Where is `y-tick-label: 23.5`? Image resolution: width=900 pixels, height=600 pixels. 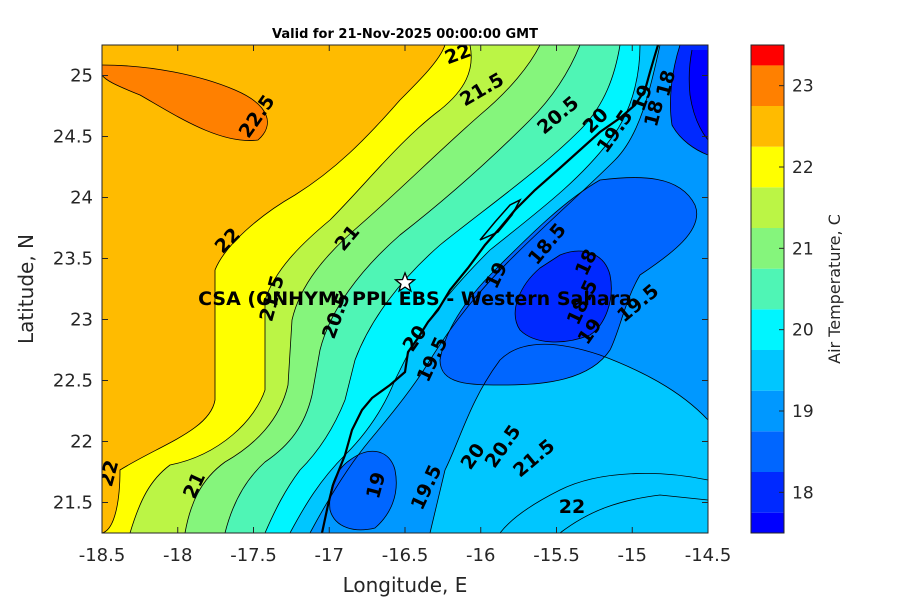
y-tick-label: 23.5 is located at coordinates (73, 259).